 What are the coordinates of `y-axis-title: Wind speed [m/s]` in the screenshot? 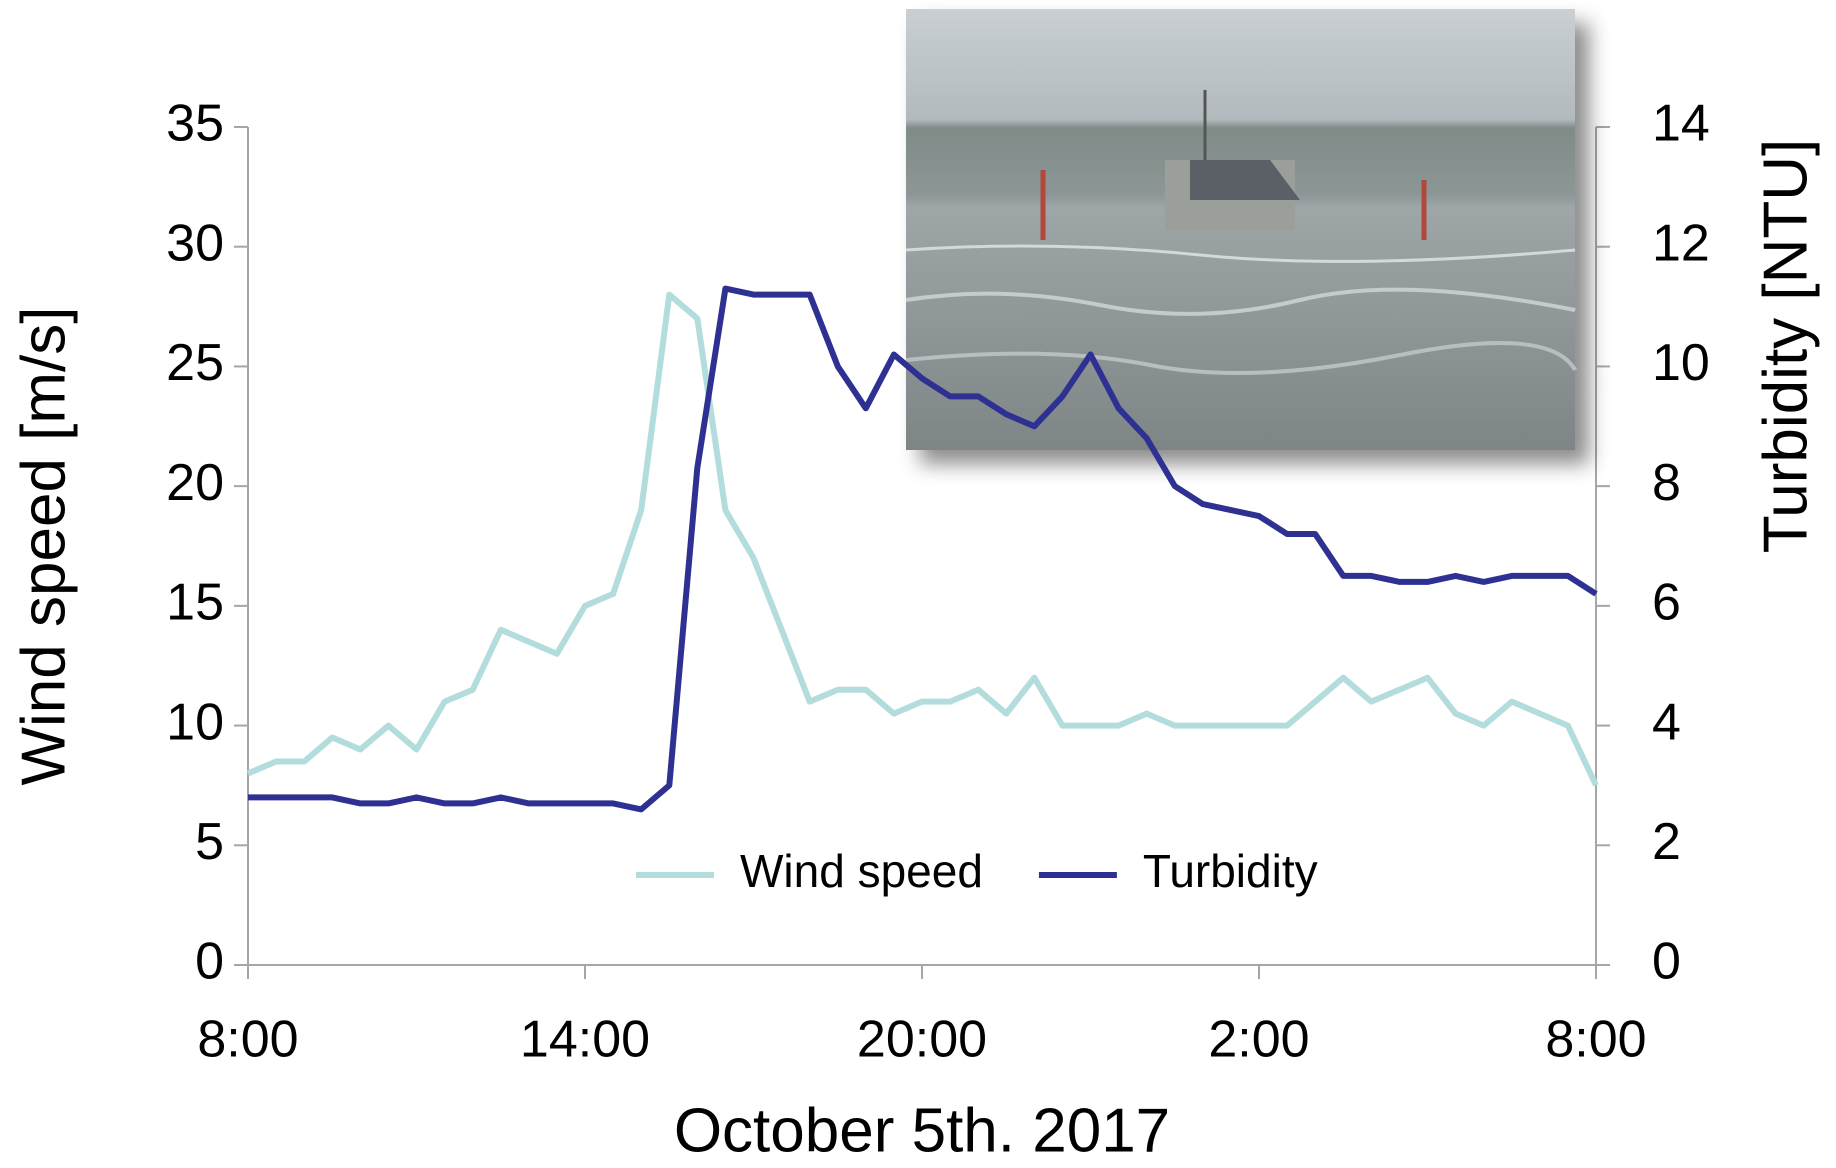 It's located at (43, 546).